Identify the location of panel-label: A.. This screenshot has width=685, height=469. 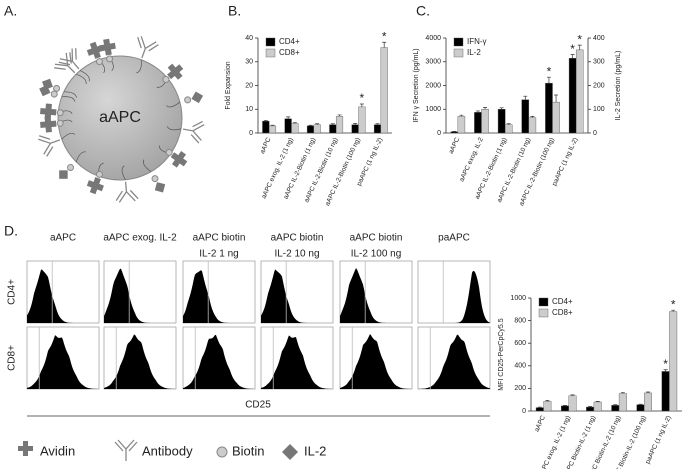
(10, 11).